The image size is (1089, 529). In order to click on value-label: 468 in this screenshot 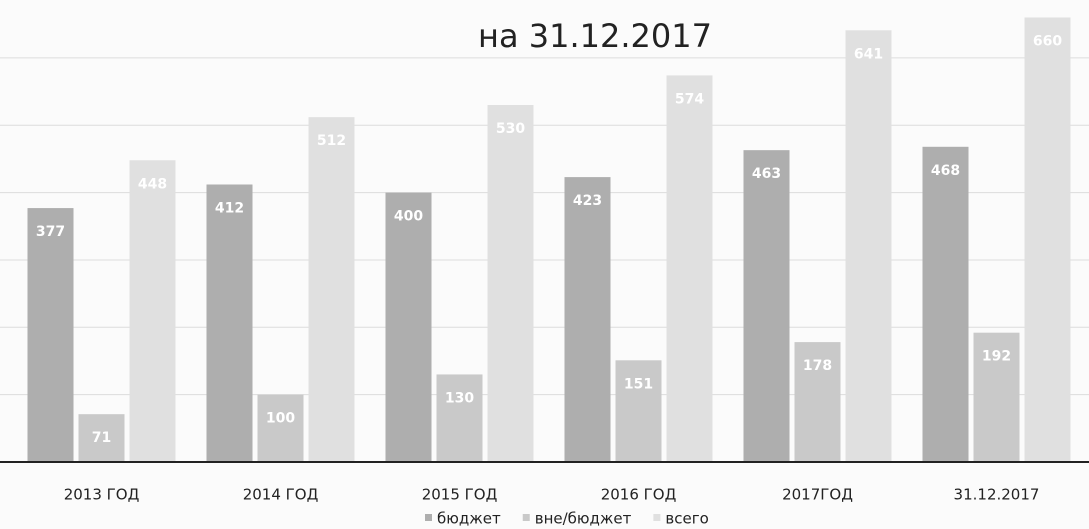, I will do `click(945, 171)`.